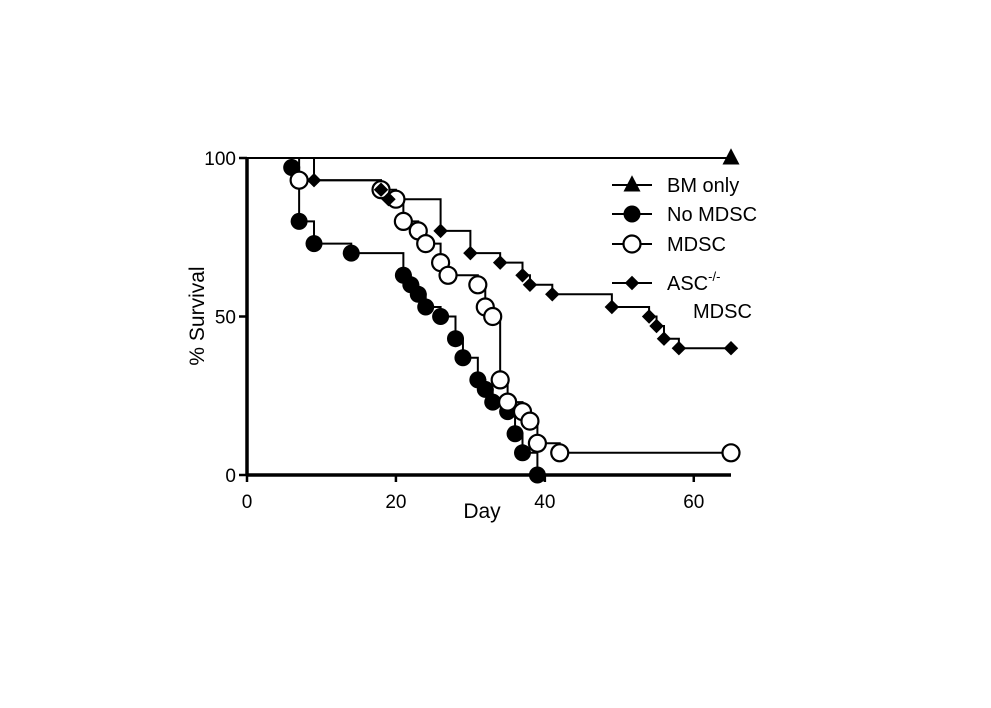 Image resolution: width=991 pixels, height=708 pixels. I want to click on legend-label-asc-line2: MDSC, so click(722, 312).